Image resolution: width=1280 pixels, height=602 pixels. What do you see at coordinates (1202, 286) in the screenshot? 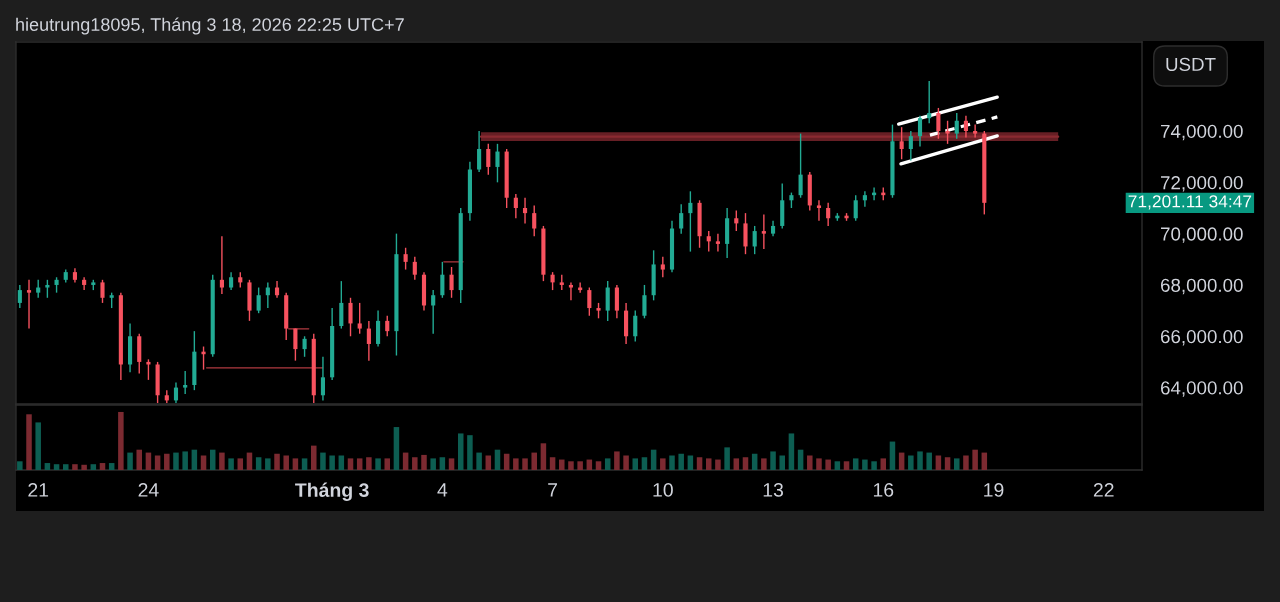
I see `y-tick-label: 68,000.00` at bounding box center [1202, 286].